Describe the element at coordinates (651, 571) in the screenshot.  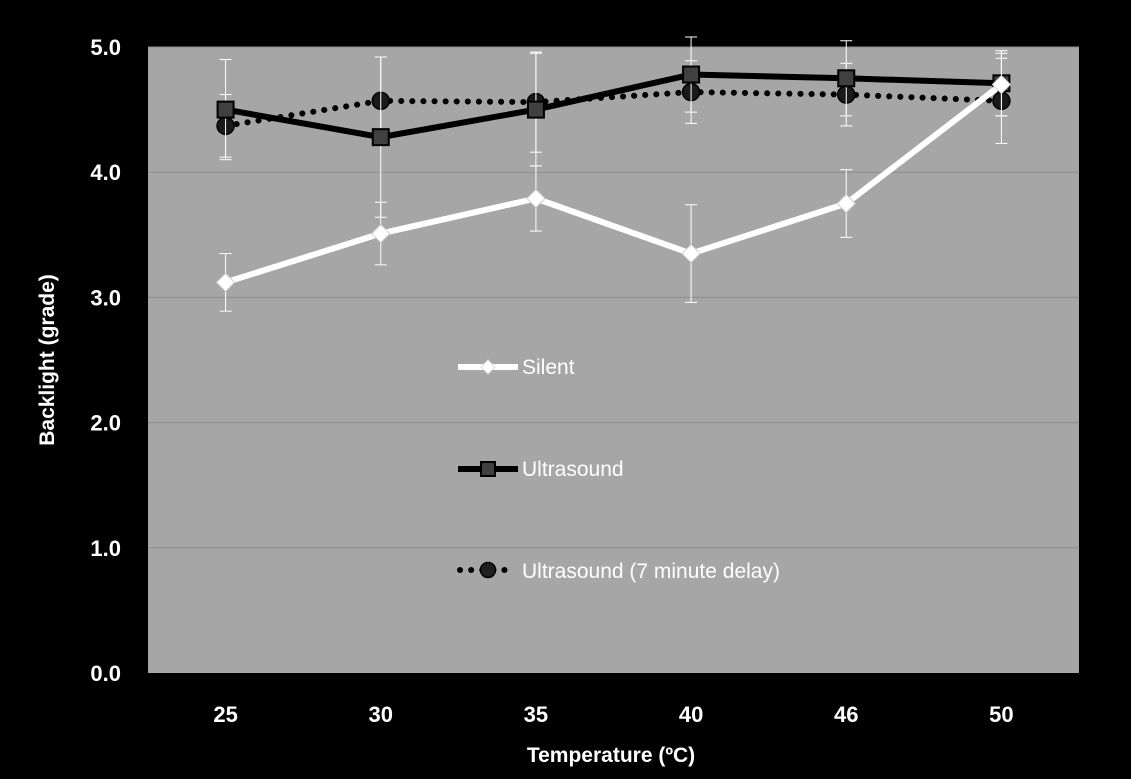
I see `legend-label-ultrasound-delay: Ultrasound (7 minute delay)` at that location.